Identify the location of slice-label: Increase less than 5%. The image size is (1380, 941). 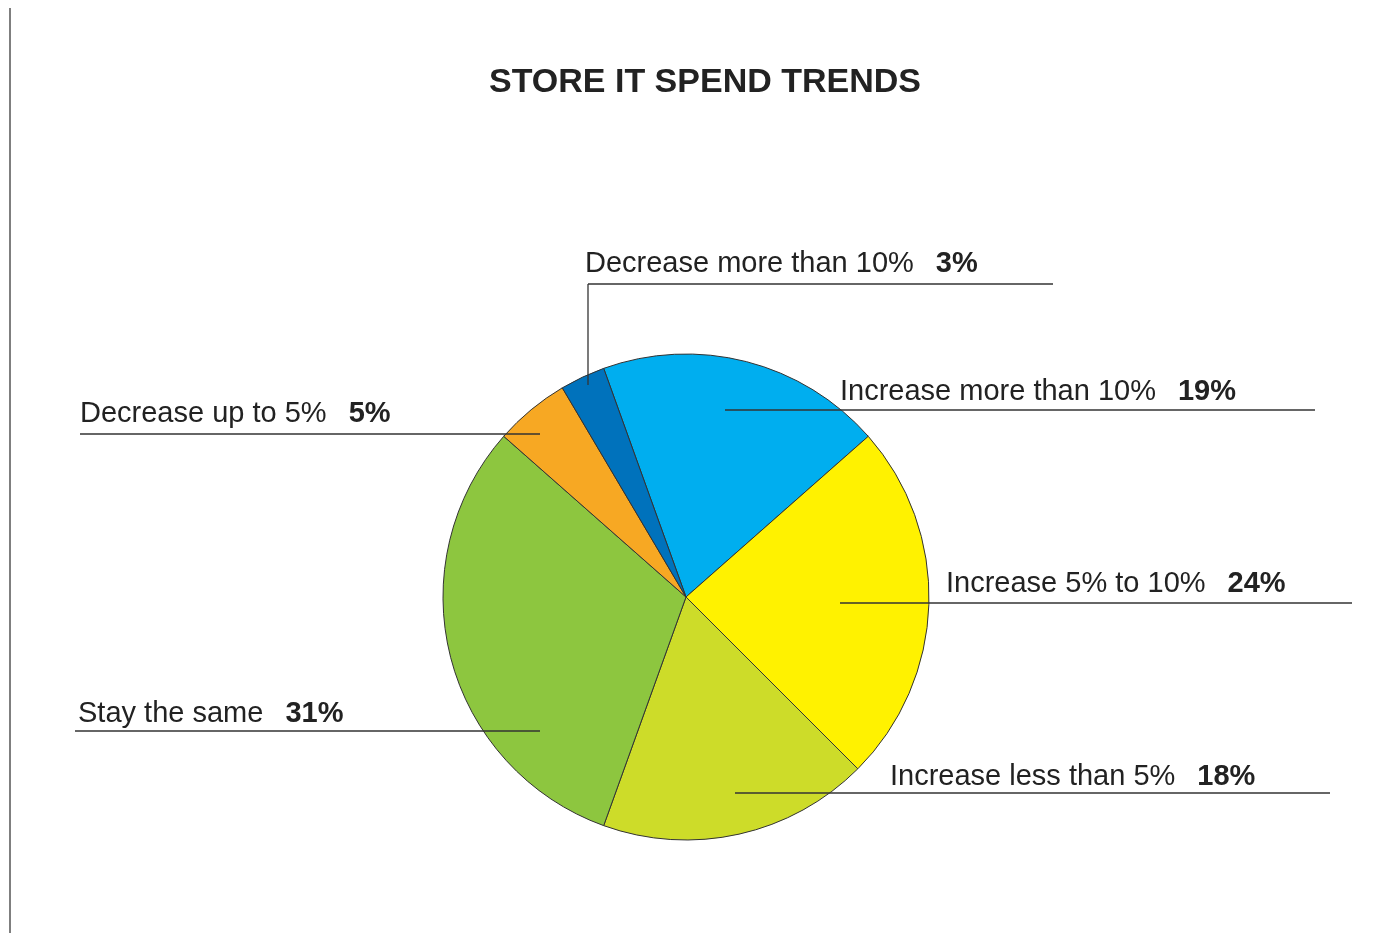
(1033, 775).